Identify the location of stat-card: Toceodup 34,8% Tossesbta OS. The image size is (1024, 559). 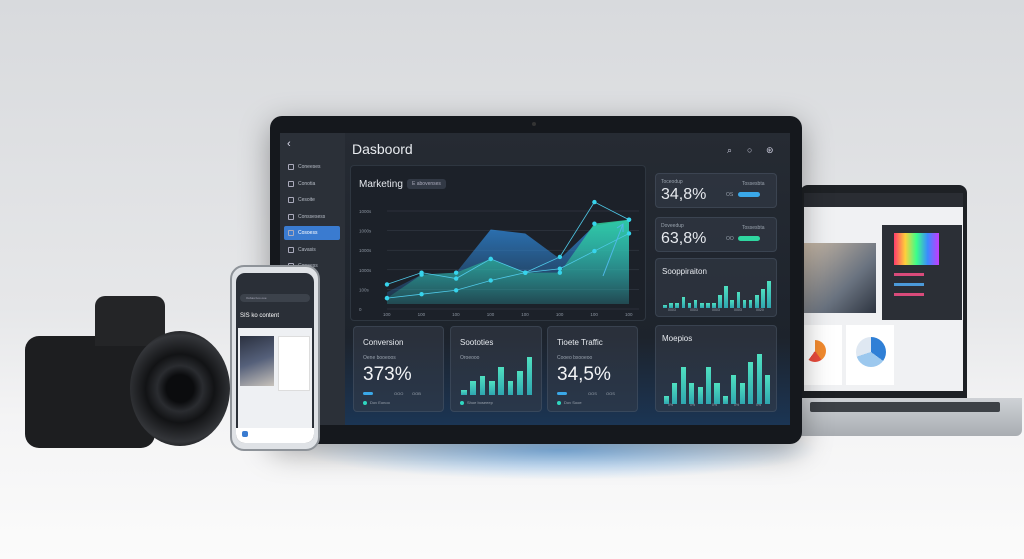
(716, 190).